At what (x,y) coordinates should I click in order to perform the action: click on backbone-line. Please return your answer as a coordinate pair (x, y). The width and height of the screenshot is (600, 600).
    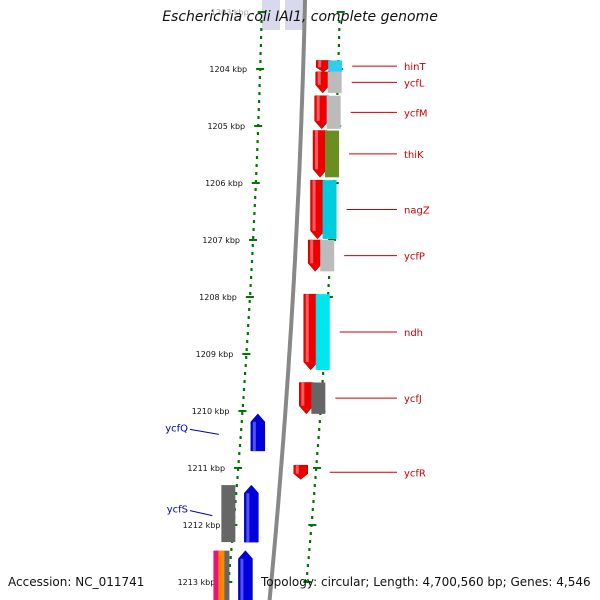
    Looking at the image, I should click on (287, 300).